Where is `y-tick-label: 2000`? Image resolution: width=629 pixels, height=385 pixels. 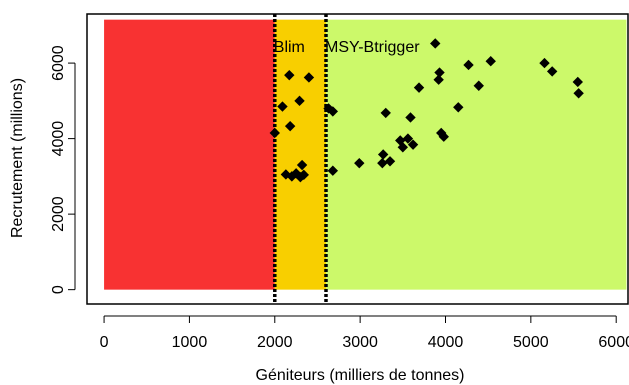 y-tick-label: 2000 is located at coordinates (58, 214).